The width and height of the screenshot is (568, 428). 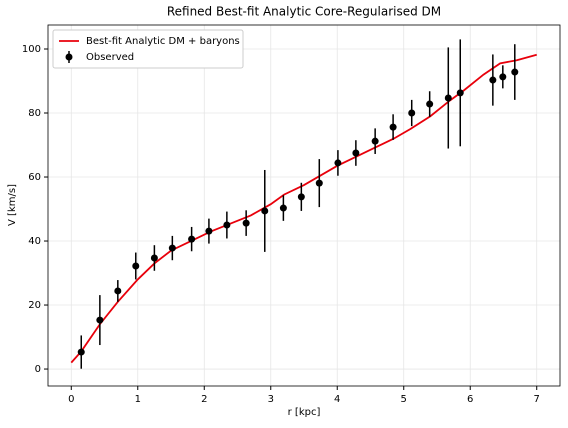 What do you see at coordinates (12, 205) in the screenshot?
I see `y-axis-label: V [km/s]` at bounding box center [12, 205].